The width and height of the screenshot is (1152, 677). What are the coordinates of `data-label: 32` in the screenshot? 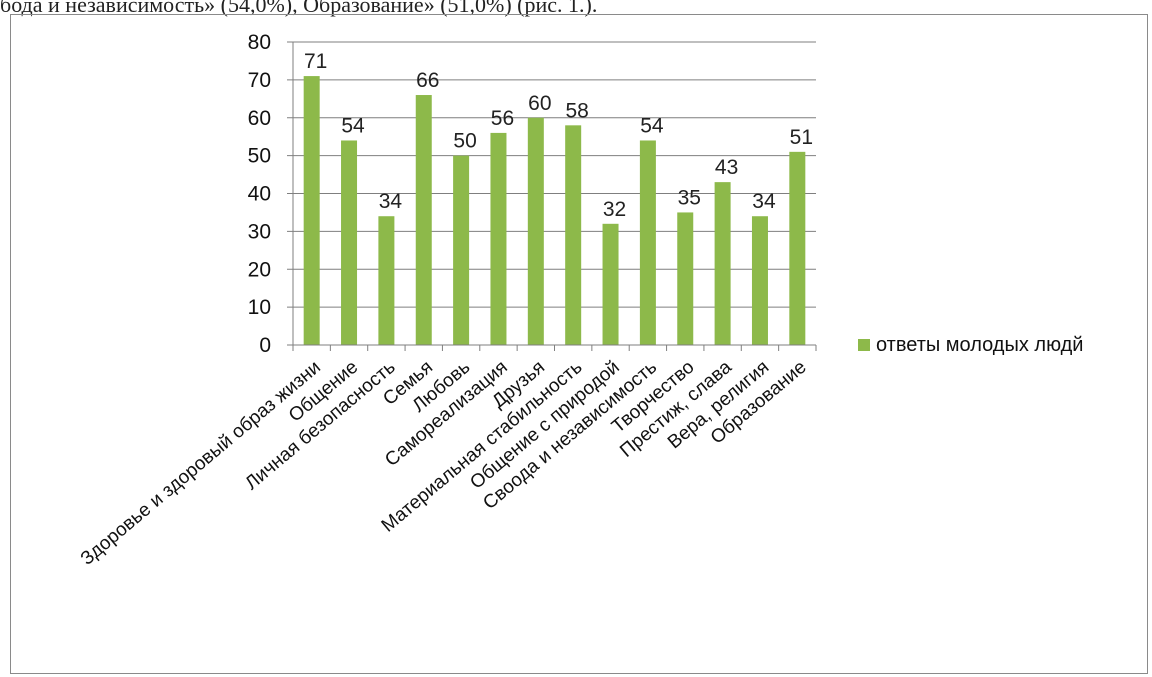 It's located at (614, 209).